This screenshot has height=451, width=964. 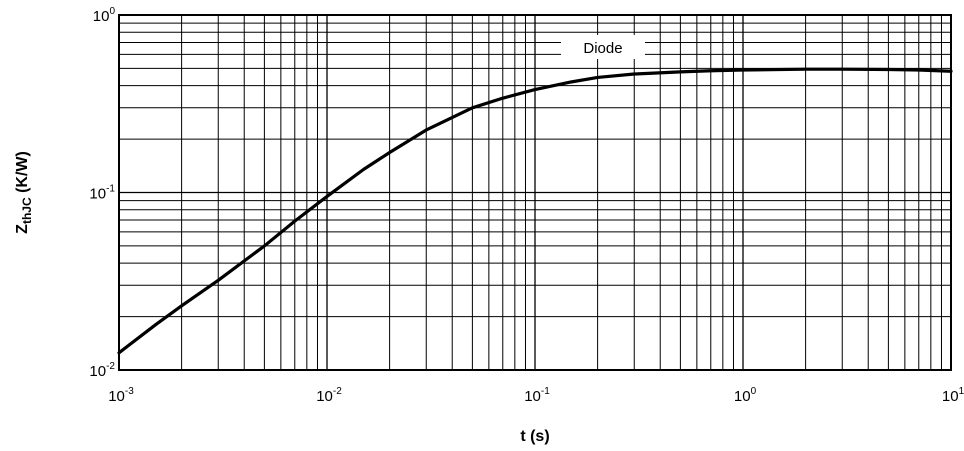 What do you see at coordinates (121, 395) in the screenshot?
I see `x-tick-label: 10⁻³` at bounding box center [121, 395].